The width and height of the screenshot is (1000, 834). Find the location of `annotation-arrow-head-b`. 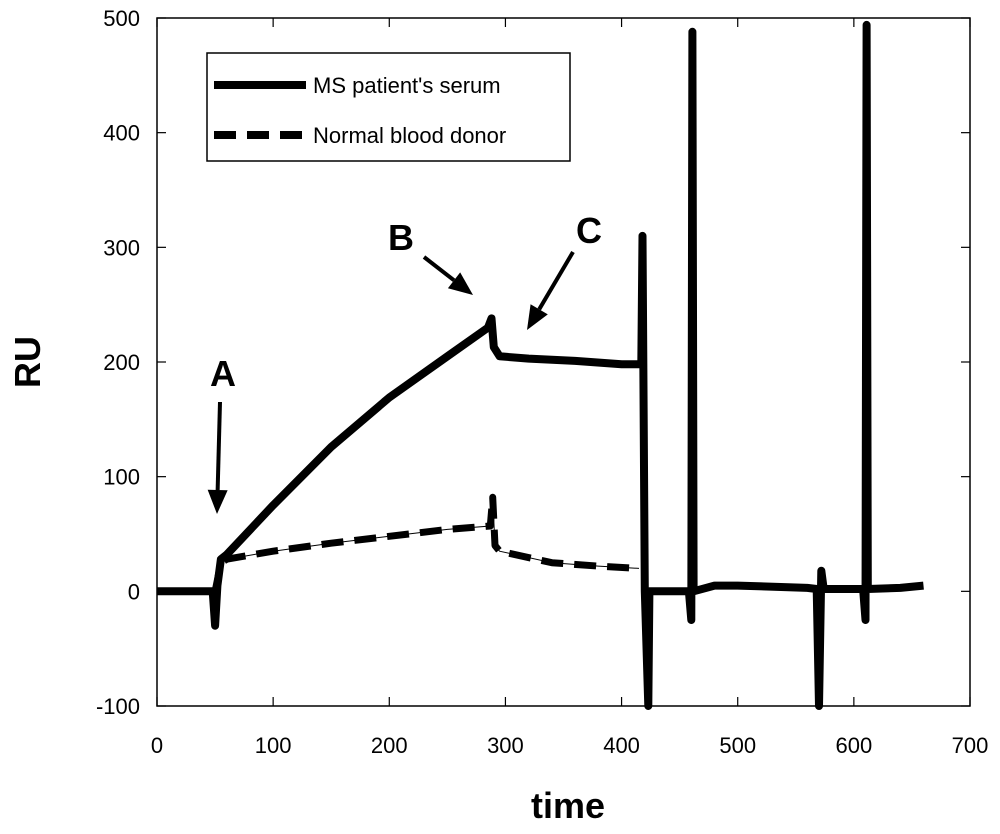

annotation-arrow-head-b is located at coordinates (460, 283).